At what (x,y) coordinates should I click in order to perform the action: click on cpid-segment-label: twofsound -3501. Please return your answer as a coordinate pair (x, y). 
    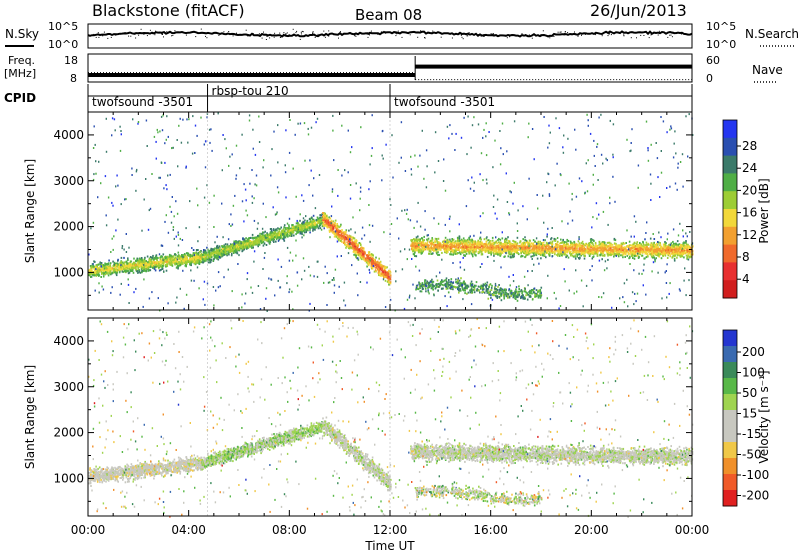
    Looking at the image, I should click on (142, 102).